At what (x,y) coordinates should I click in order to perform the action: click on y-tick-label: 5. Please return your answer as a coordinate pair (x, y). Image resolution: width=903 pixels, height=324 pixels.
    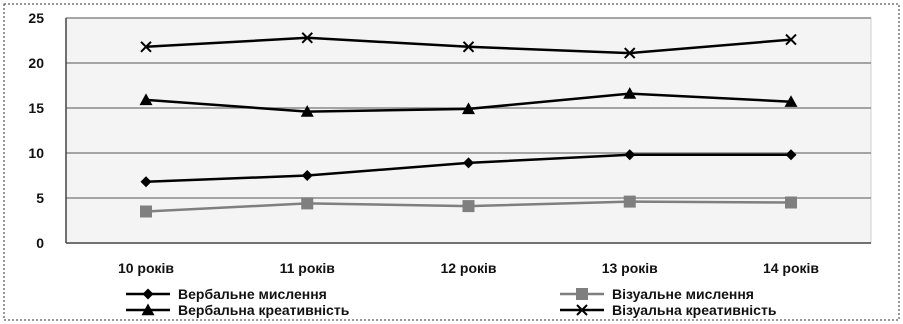
    Looking at the image, I should click on (40, 198).